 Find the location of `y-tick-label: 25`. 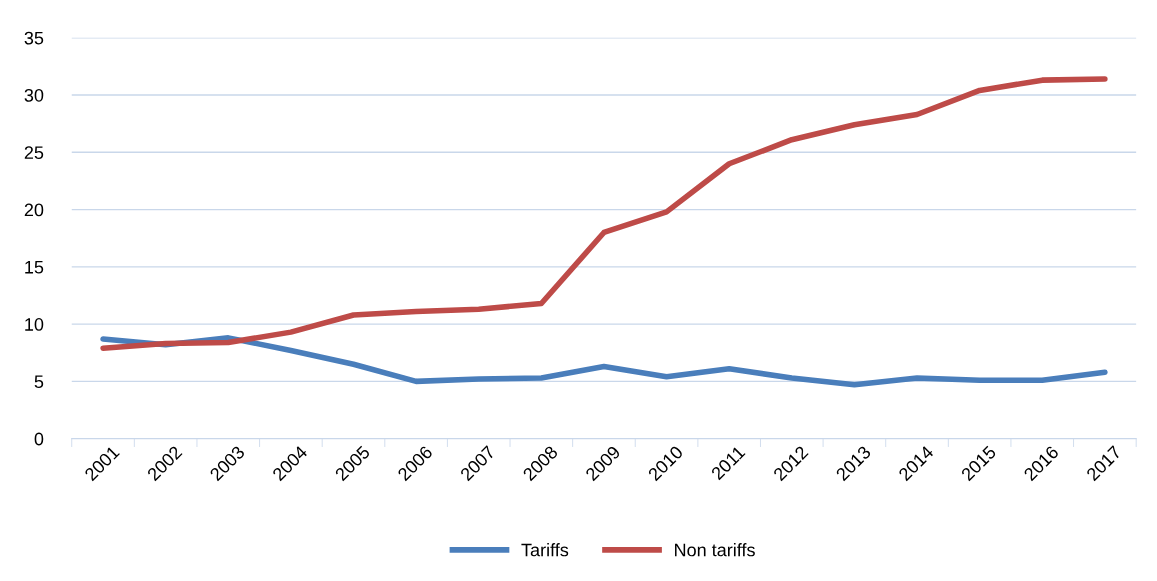

y-tick-label: 25 is located at coordinates (34, 153).